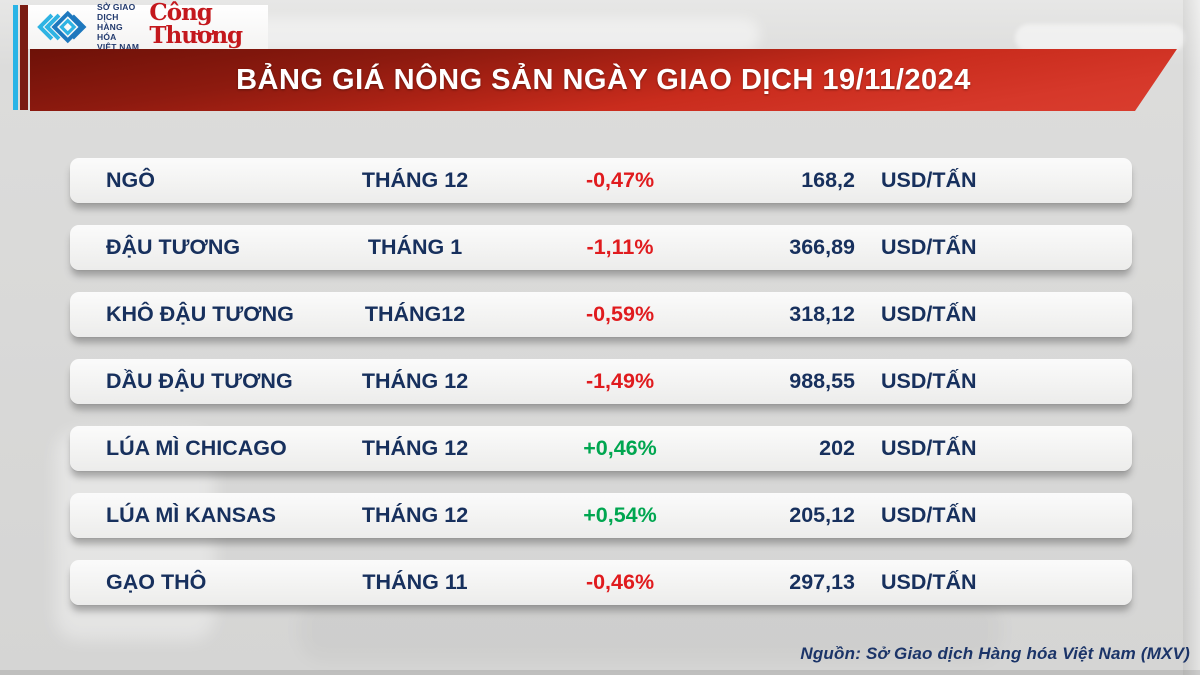 This screenshot has width=1200, height=675. Describe the element at coordinates (822, 515) in the screenshot. I see `price-value: 205,12` at that location.